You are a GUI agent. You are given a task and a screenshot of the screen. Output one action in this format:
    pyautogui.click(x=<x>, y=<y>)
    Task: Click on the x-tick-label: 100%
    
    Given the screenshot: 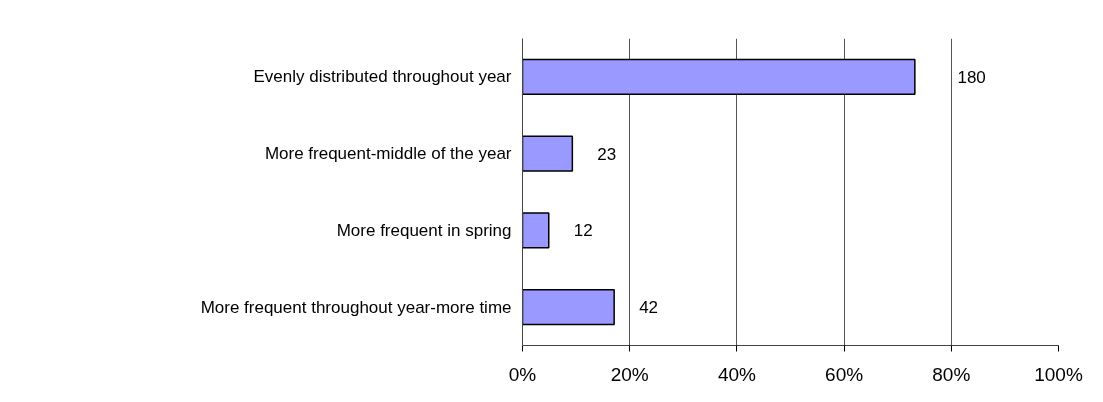 What is the action you would take?
    pyautogui.click(x=1058, y=374)
    